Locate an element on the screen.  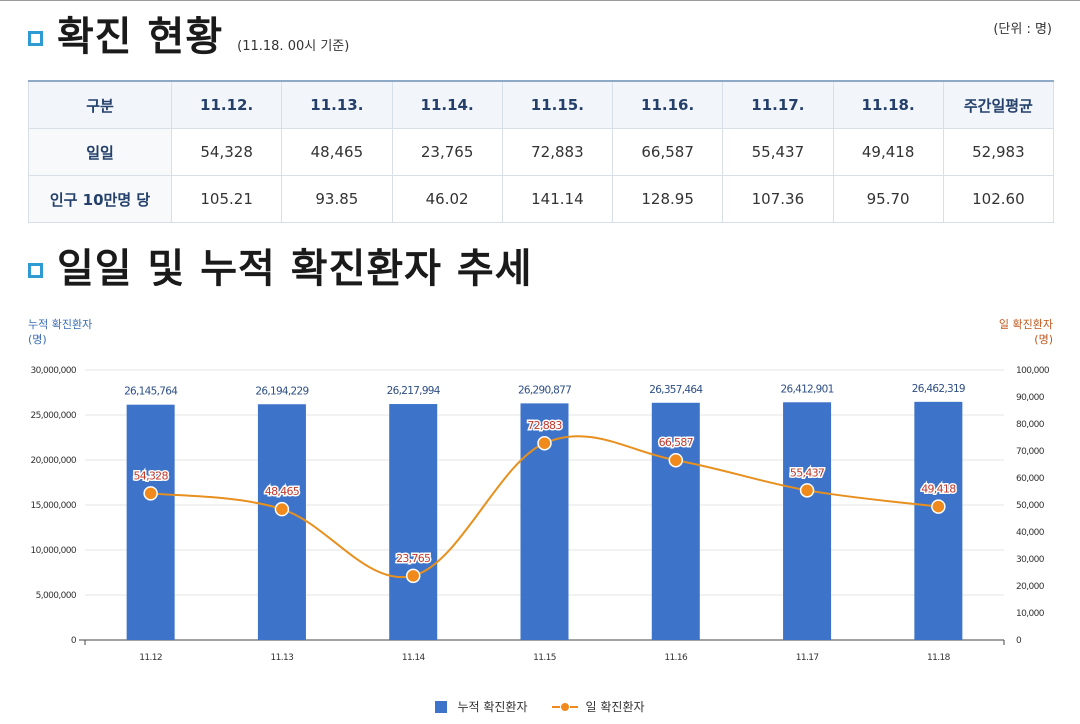
legend-label: 누적 확진환자 is located at coordinates (492, 707).